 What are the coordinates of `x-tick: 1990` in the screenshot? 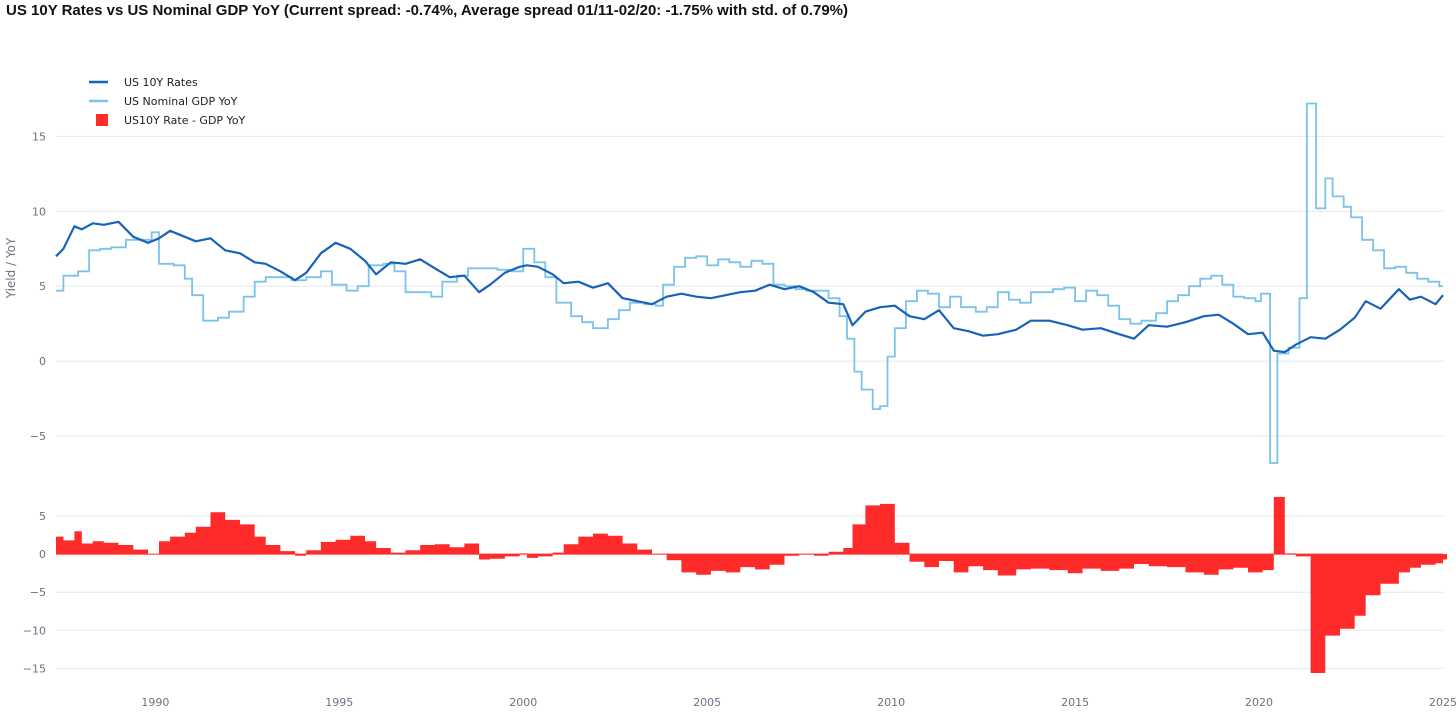 It's located at (155, 702).